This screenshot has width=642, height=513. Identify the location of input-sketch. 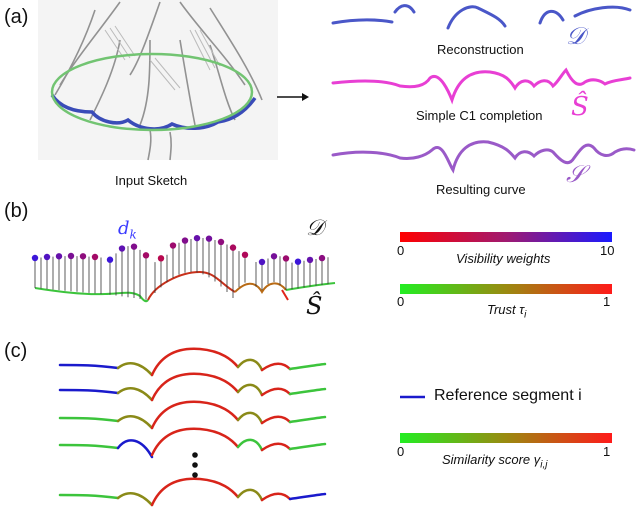
(158, 80).